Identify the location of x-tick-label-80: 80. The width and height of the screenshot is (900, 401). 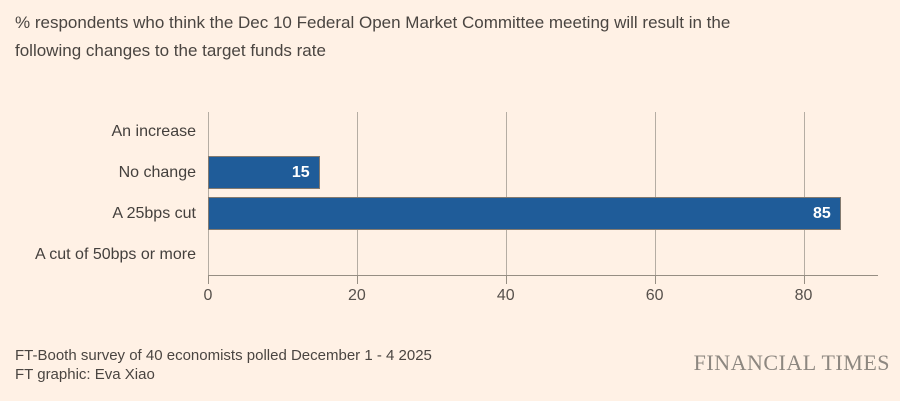
(803, 295).